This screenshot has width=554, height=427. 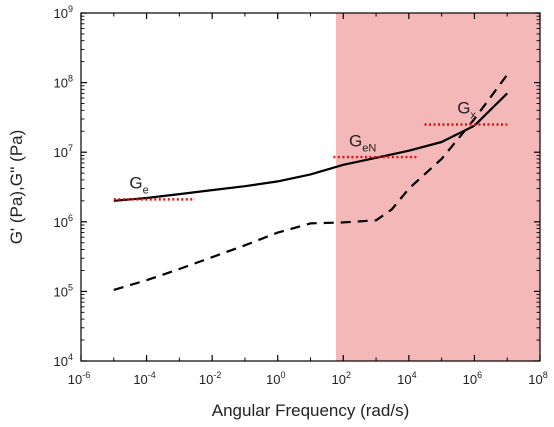 What do you see at coordinates (138, 185) in the screenshot?
I see `annotation-label: Ge` at bounding box center [138, 185].